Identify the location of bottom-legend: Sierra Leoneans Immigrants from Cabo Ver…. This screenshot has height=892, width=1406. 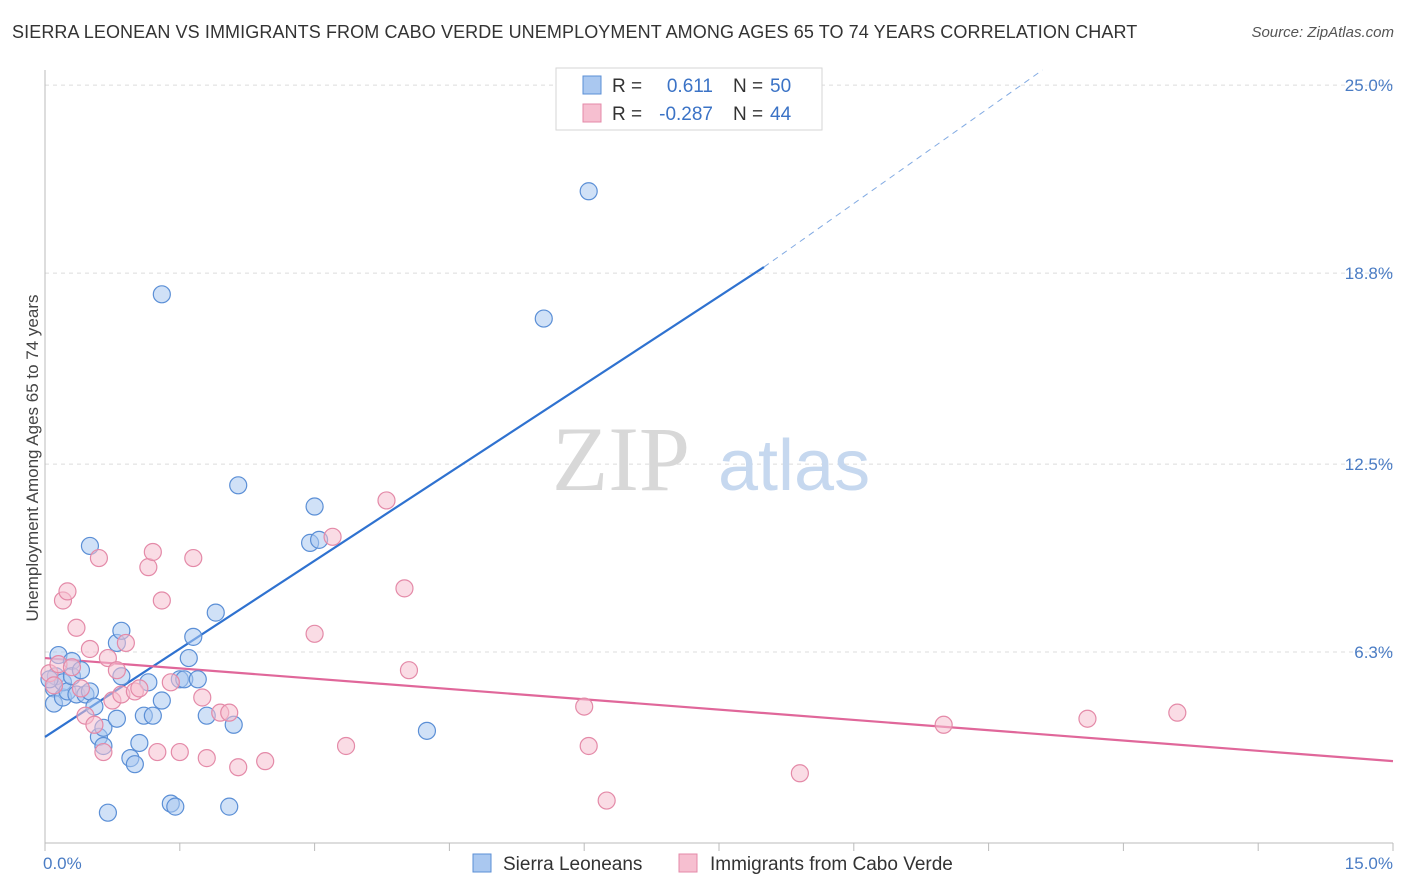
(712, 864).